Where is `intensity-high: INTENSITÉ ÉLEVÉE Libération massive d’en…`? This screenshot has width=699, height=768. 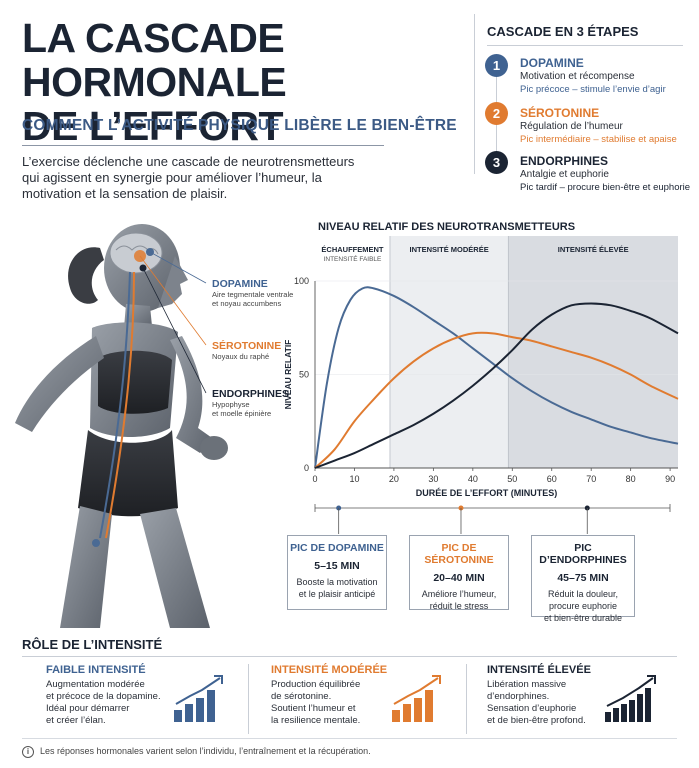 intensity-high: INTENSITÉ ÉLEVÉE Libération massive d’en… is located at coordinates (547, 695).